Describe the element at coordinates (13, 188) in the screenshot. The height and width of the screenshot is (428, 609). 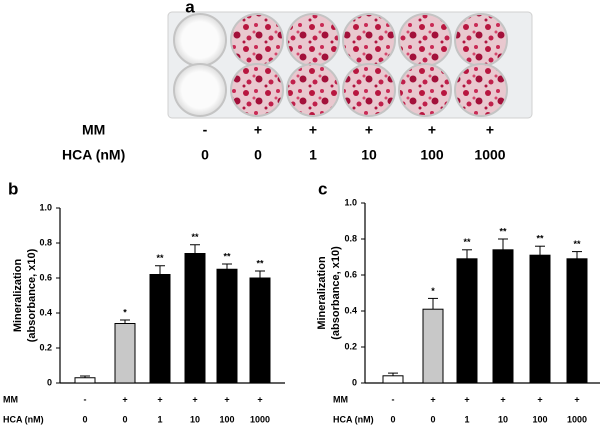
I see `panel-label: b` at that location.